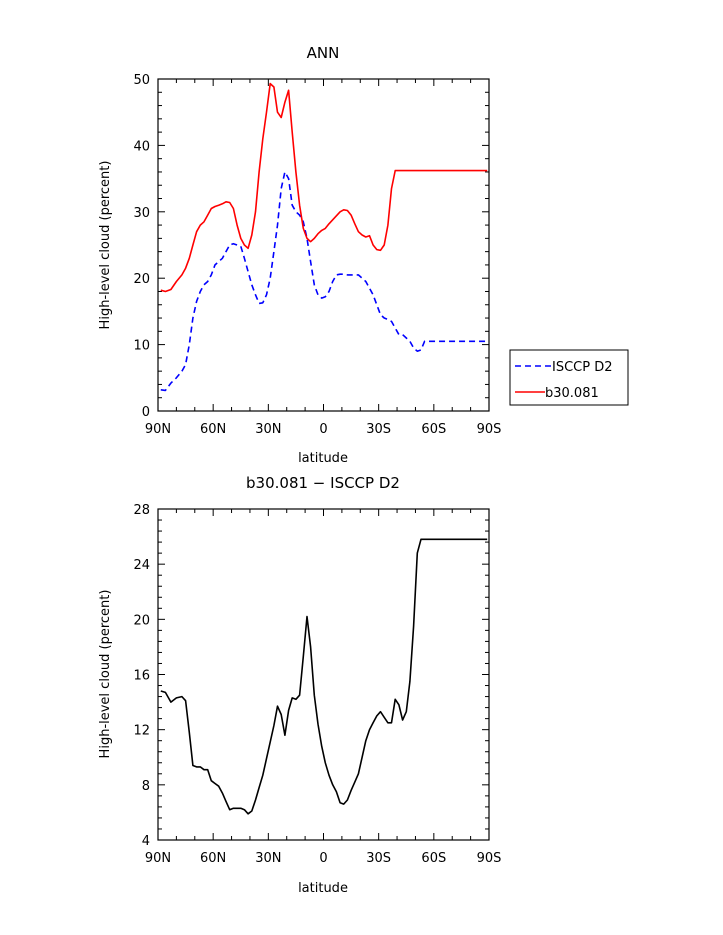  I want to click on chart-top-y-tick-label: 10, so click(141, 346).